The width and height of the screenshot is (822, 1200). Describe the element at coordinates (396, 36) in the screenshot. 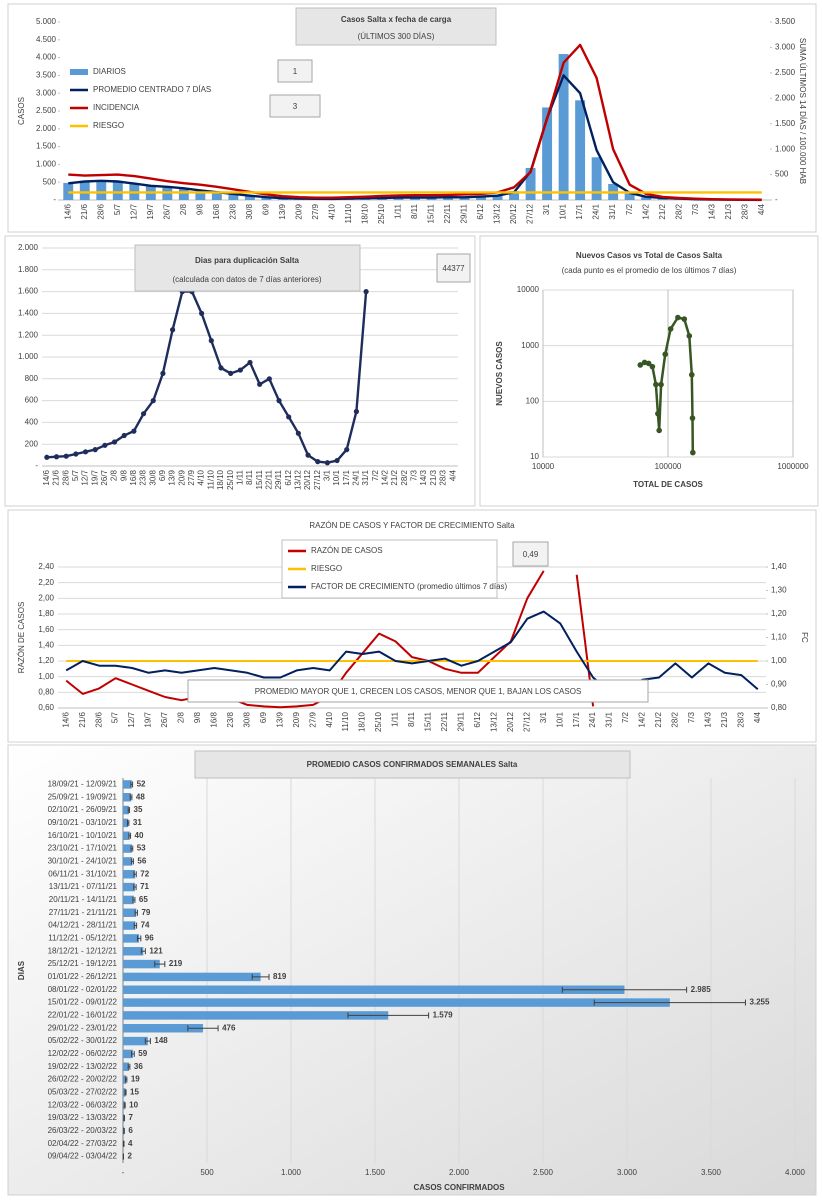

I see `chart-subtitle: (ÚLTIMOS 300 DÍAS)` at that location.